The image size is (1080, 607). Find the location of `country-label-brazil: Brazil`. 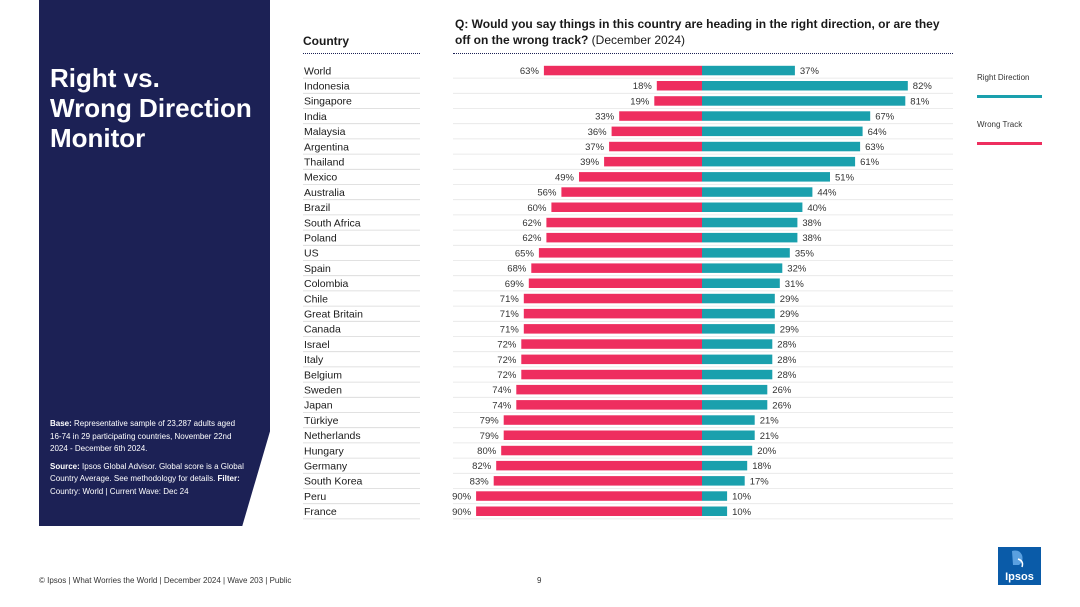

country-label-brazil: Brazil is located at coordinates (317, 208).